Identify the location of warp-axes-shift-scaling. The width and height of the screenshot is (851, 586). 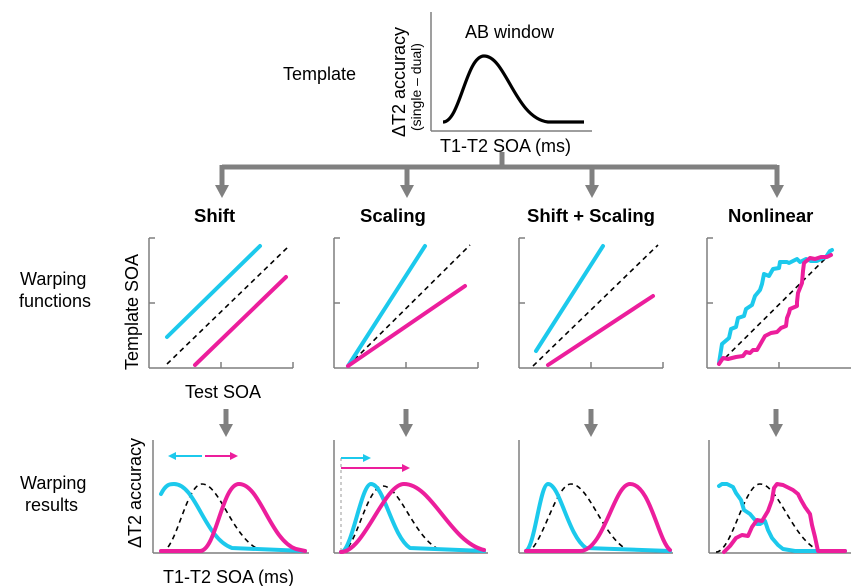
(591, 303).